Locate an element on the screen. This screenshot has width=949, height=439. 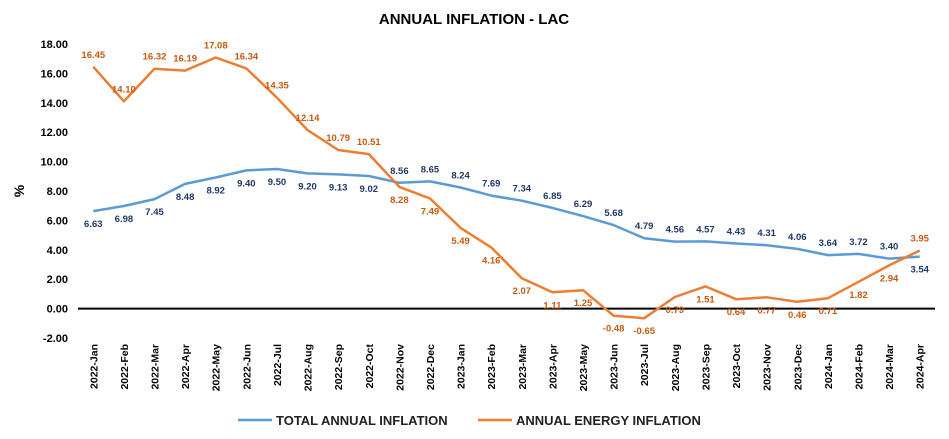
data-label-energy: 14.10 is located at coordinates (124, 89).